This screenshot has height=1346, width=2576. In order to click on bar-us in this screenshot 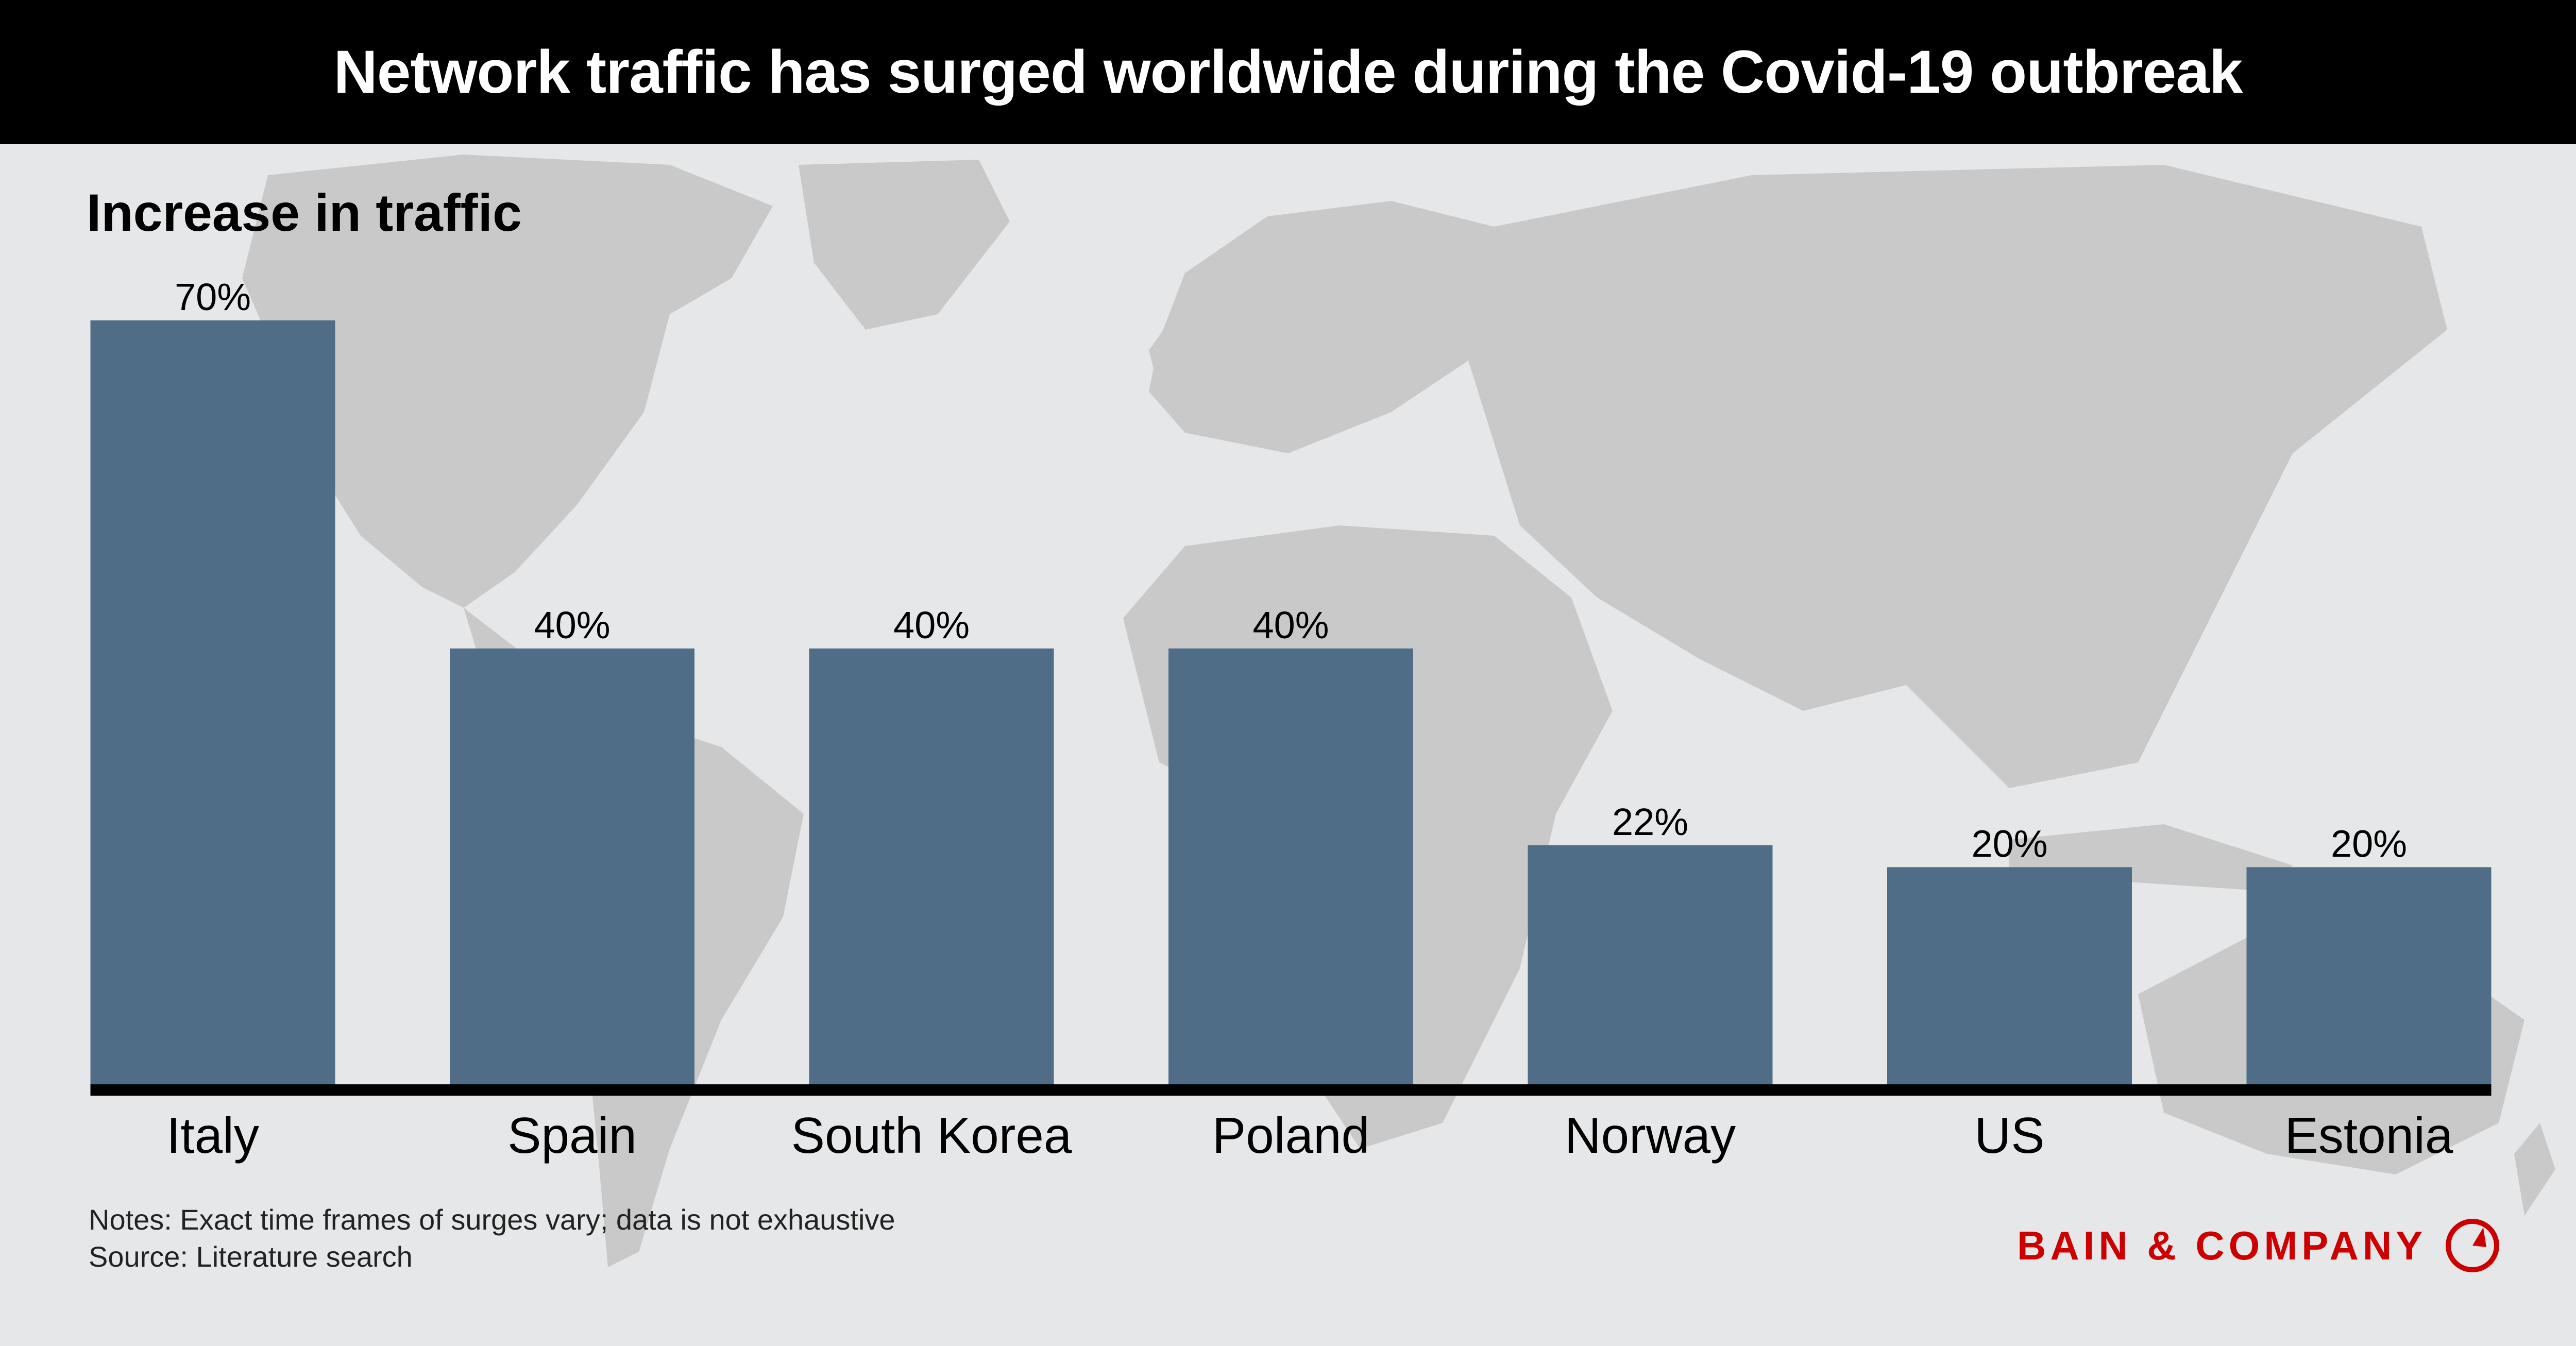, I will do `click(2010, 976)`.